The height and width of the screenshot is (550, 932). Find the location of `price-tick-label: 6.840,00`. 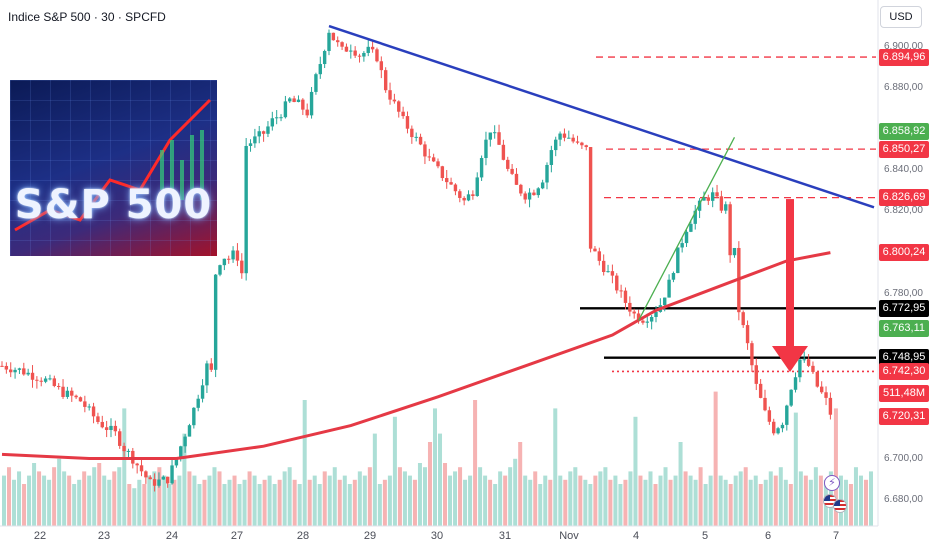

price-tick-label: 6.840,00 is located at coordinates (903, 170).